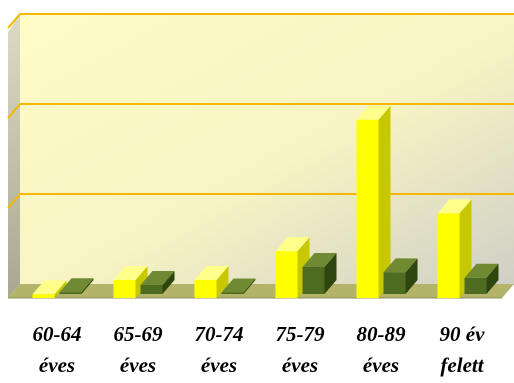 The height and width of the screenshot is (383, 514). What do you see at coordinates (138, 365) in the screenshot?
I see `x-tick-label-1-1: éves` at bounding box center [138, 365].